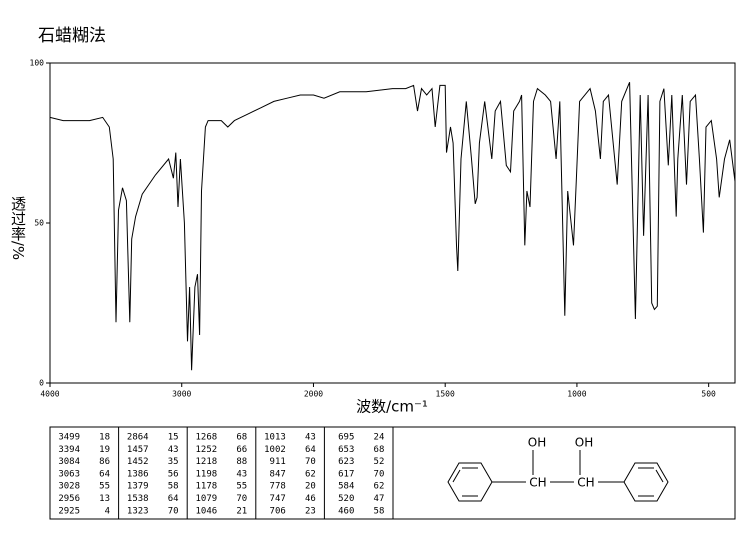 The image size is (743, 539). I want to click on peak-transmittance: 66, so click(241, 450).